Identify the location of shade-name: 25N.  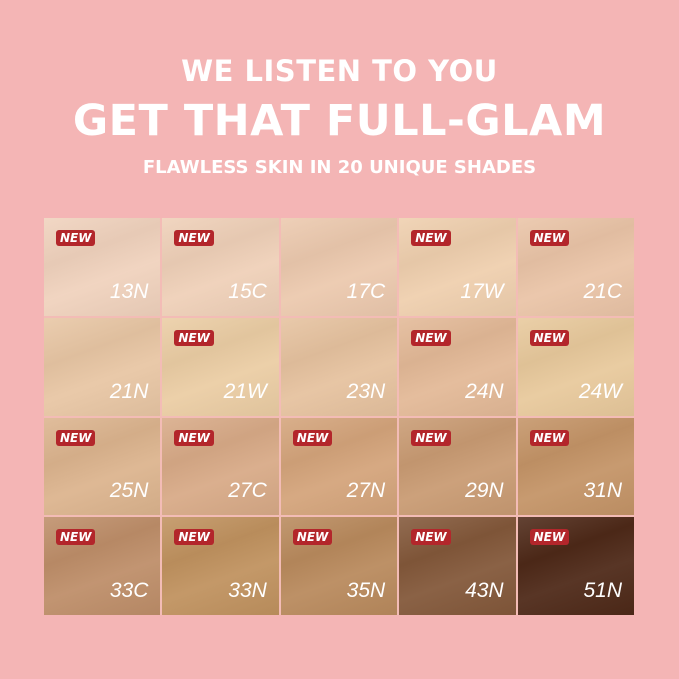
(129, 491).